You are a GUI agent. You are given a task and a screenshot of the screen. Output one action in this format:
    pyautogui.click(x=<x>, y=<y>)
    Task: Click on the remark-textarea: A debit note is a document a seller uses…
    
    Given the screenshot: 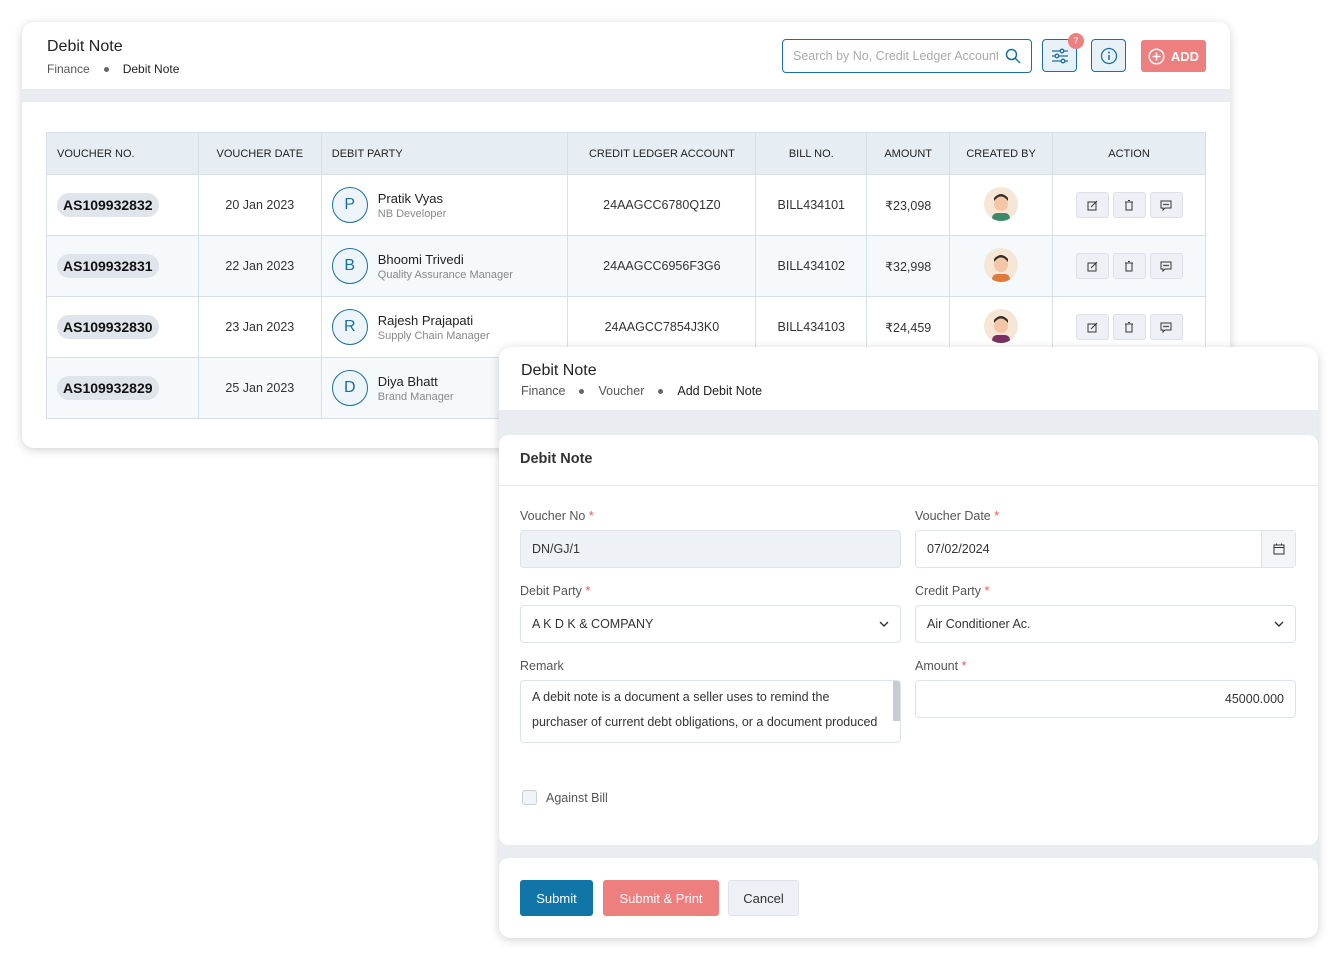 What is the action you would take?
    pyautogui.click(x=710, y=711)
    